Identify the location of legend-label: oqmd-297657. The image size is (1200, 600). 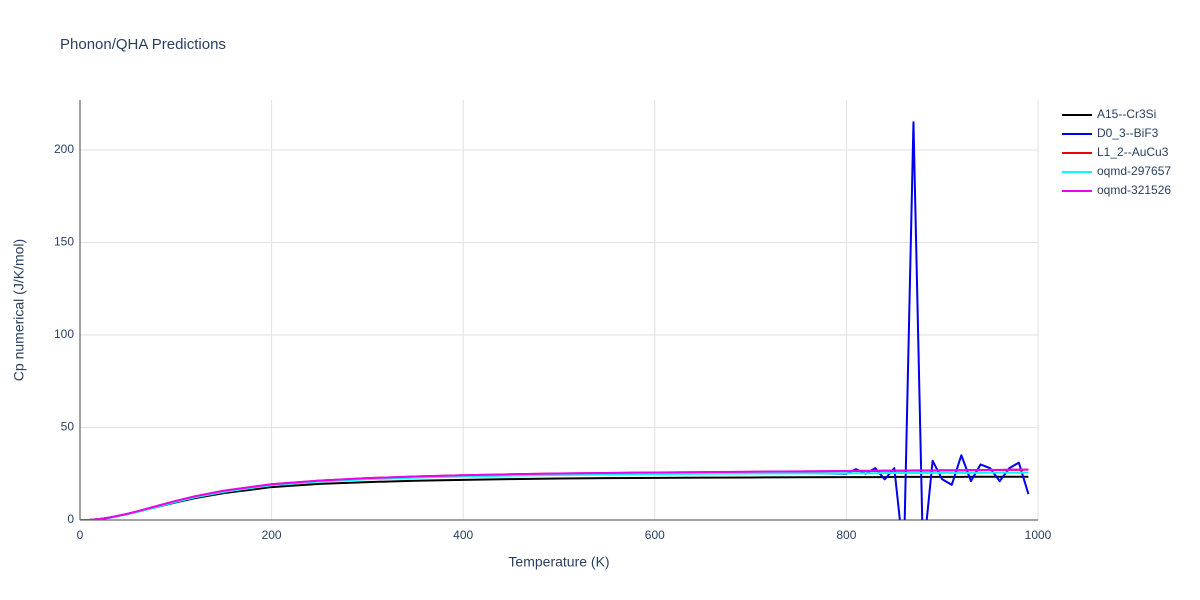
(1134, 171).